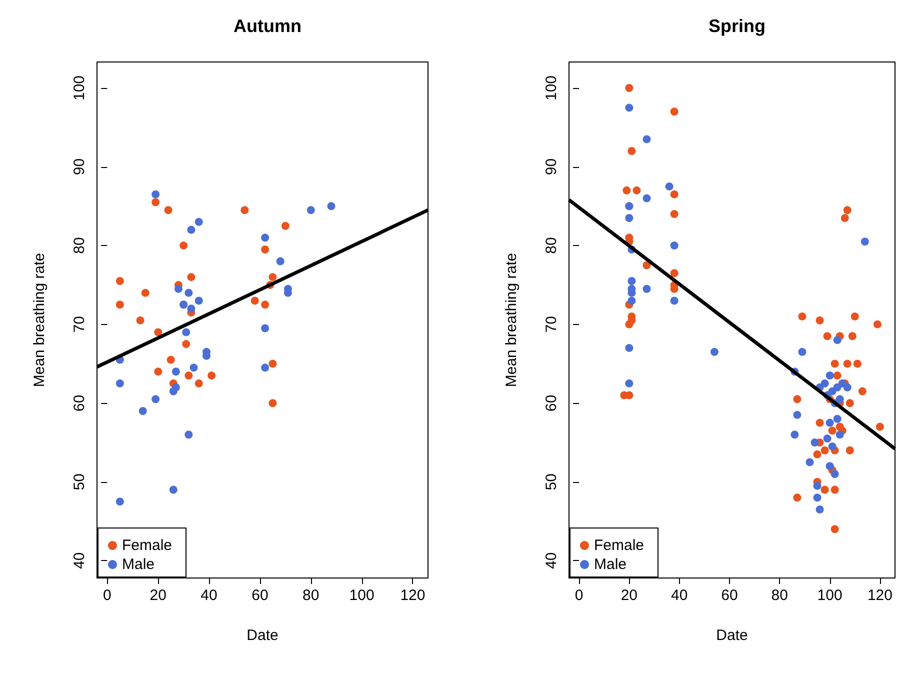  Describe the element at coordinates (361, 595) in the screenshot. I see `x-tick-label: 100` at that location.